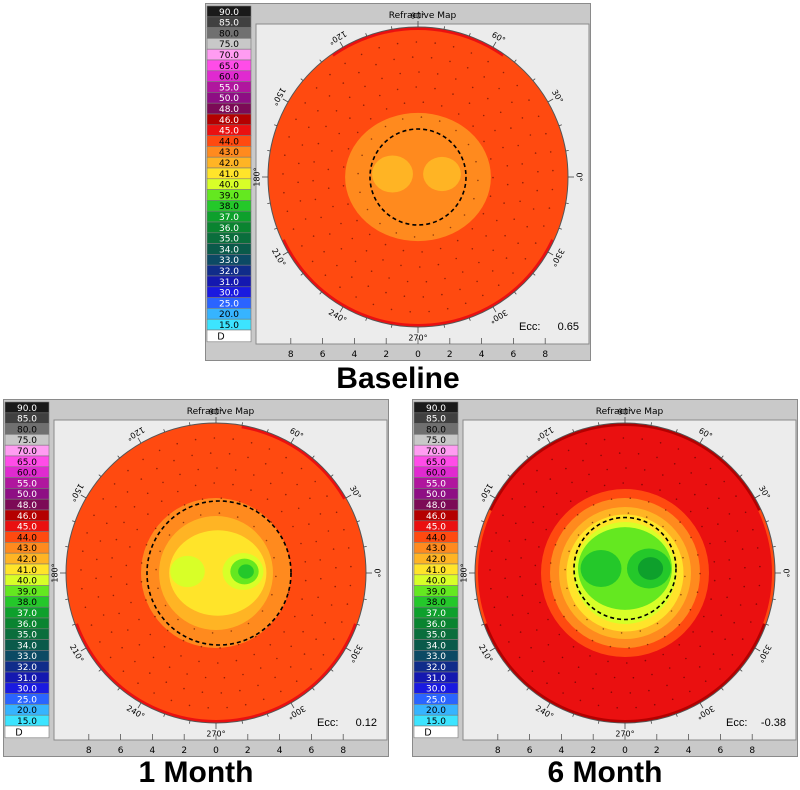 This screenshot has width=800, height=790. I want to click on scale-label: 38.0, so click(27, 603).